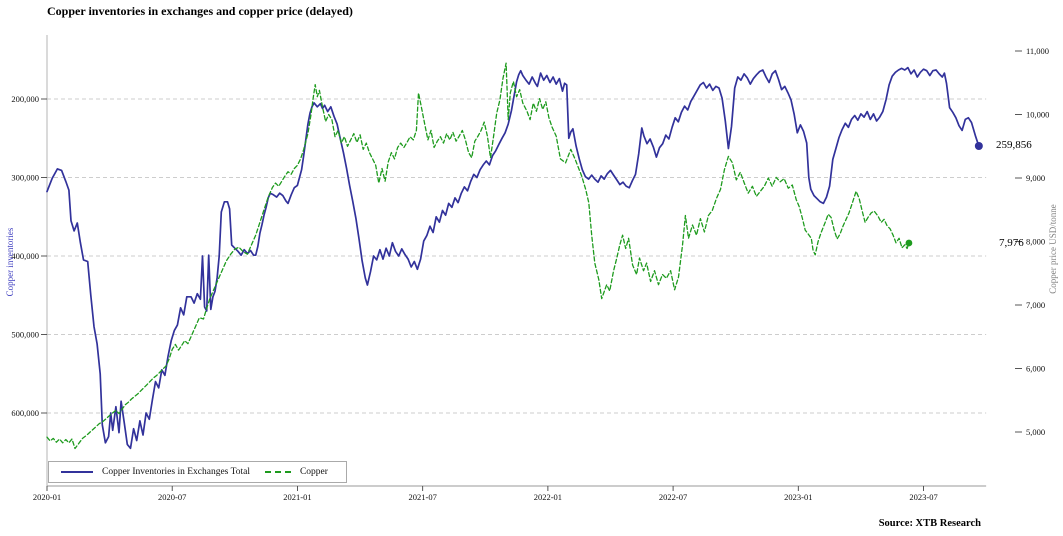 Image resolution: width=1063 pixels, height=536 pixels. What do you see at coordinates (25, 178) in the screenshot?
I see `left-axis-tick-label: 300,000` at bounding box center [25, 178].